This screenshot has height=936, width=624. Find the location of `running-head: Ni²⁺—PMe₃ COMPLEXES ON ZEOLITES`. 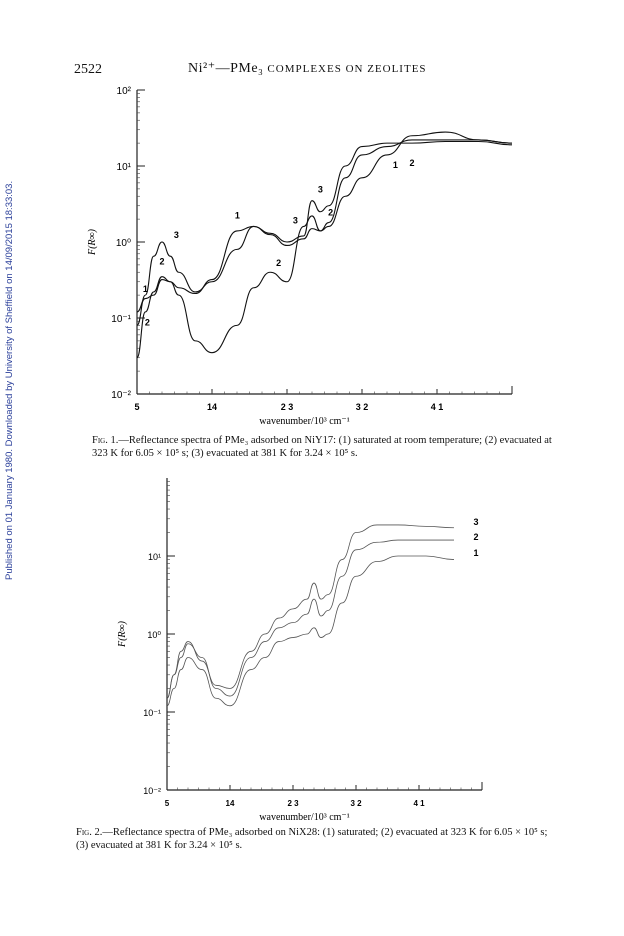

running-head: Ni²⁺—PMe₃ COMPLEXES ON ZEOLITES is located at coordinates (307, 68).